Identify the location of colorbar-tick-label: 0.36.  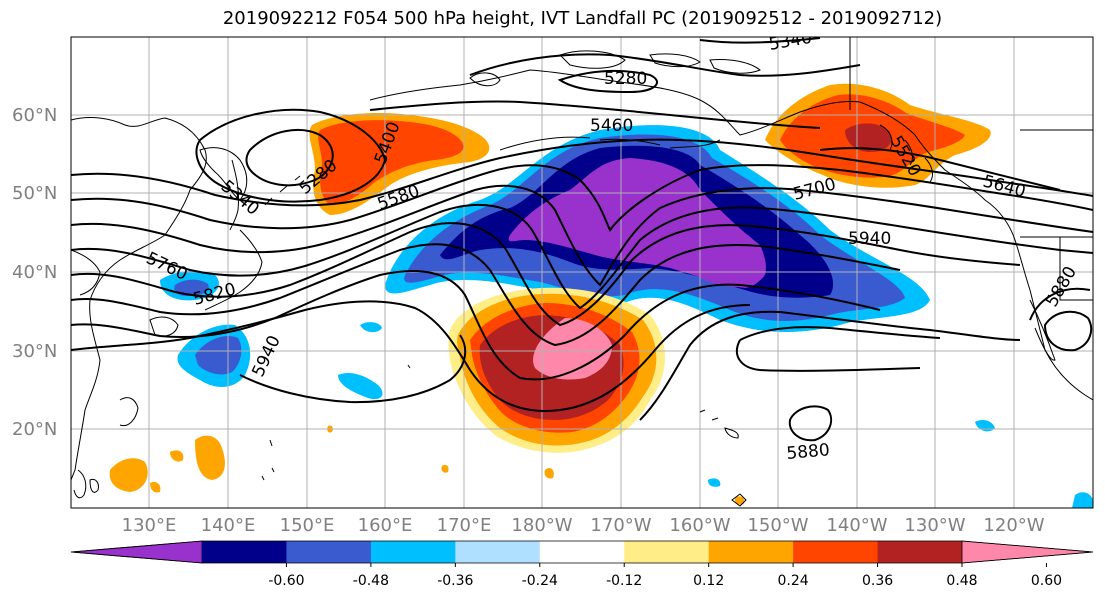
(877, 581).